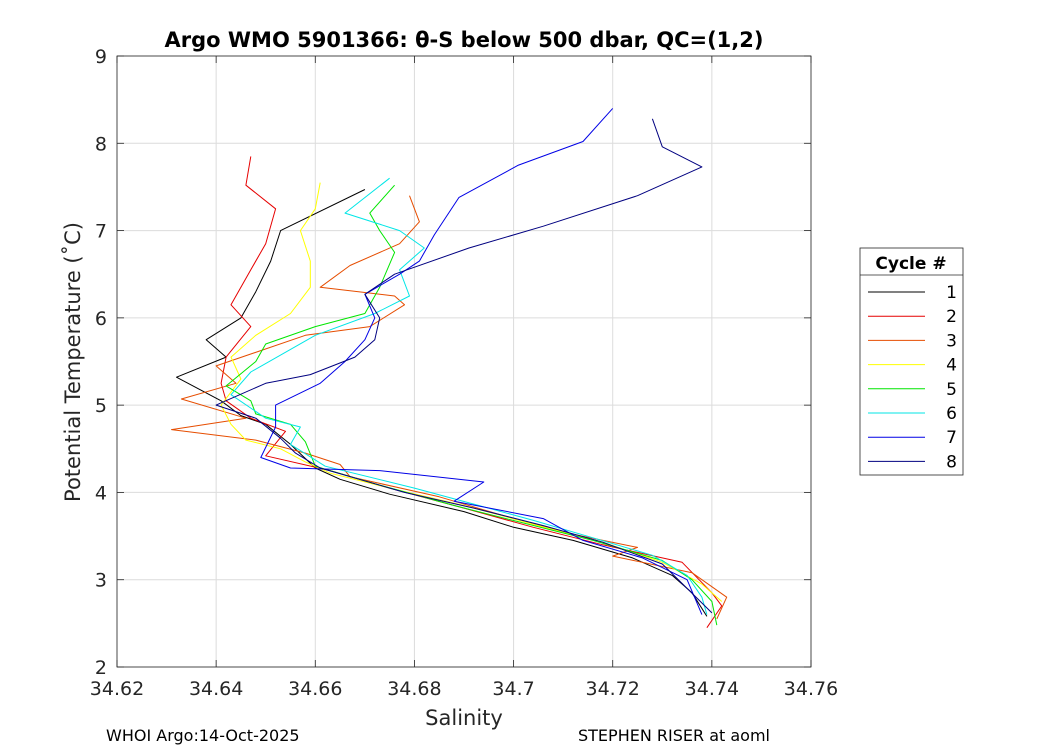 The image size is (1050, 750). What do you see at coordinates (73, 362) in the screenshot?
I see `y-axis-label: Potential Temperature (˚C)` at bounding box center [73, 362].